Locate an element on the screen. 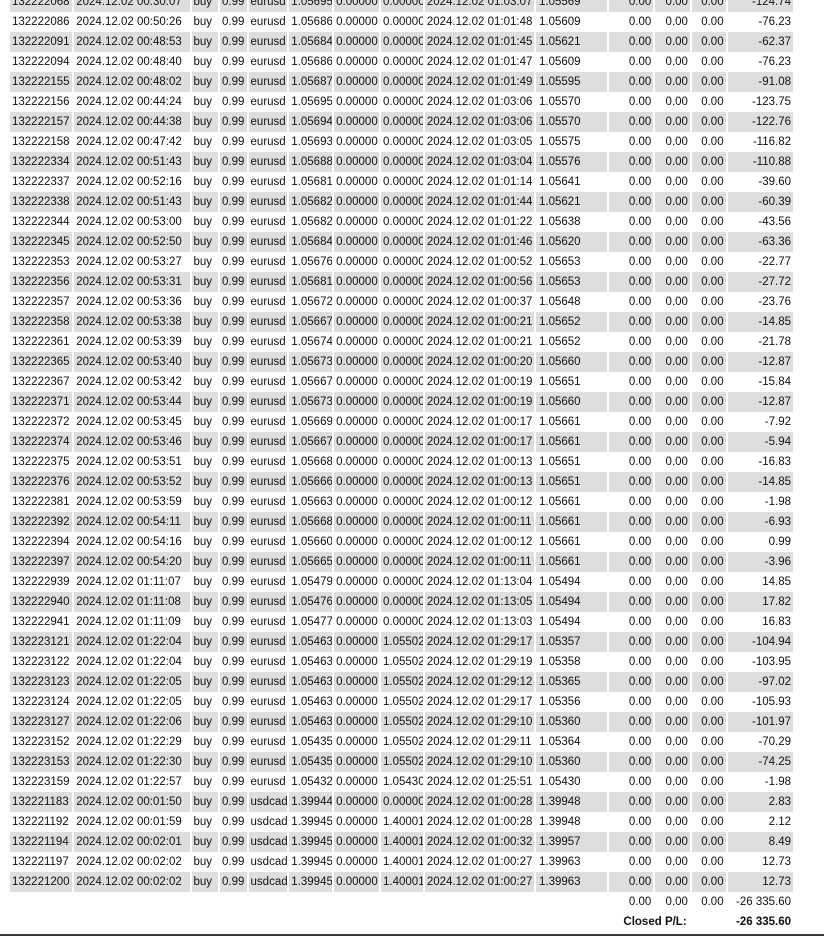 The image size is (824, 936). cell-close-price: 1.05609 is located at coordinates (560, 22).